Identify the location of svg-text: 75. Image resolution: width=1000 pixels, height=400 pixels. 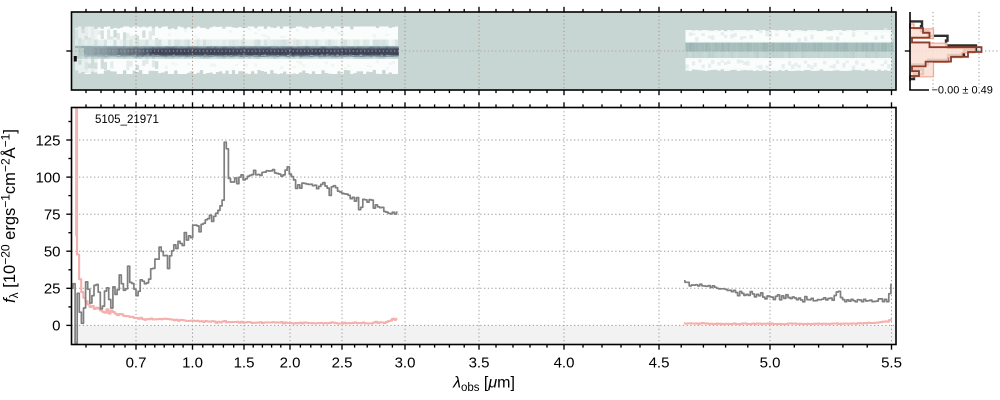
(52, 215).